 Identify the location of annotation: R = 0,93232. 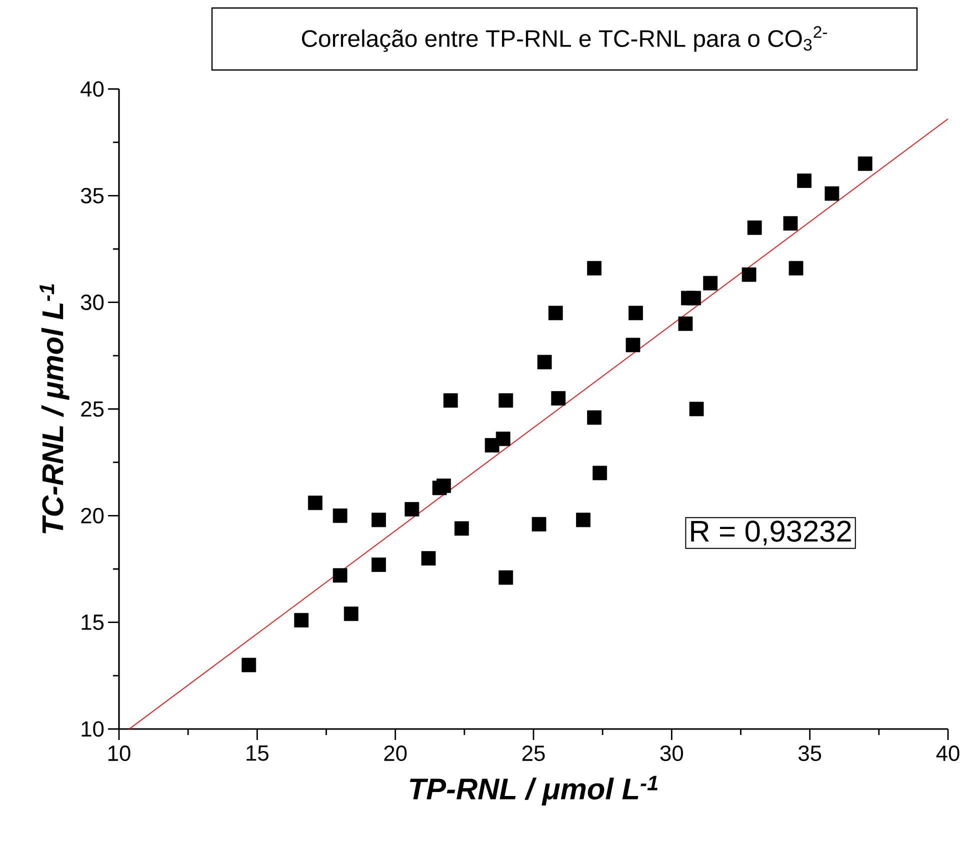
(771, 533).